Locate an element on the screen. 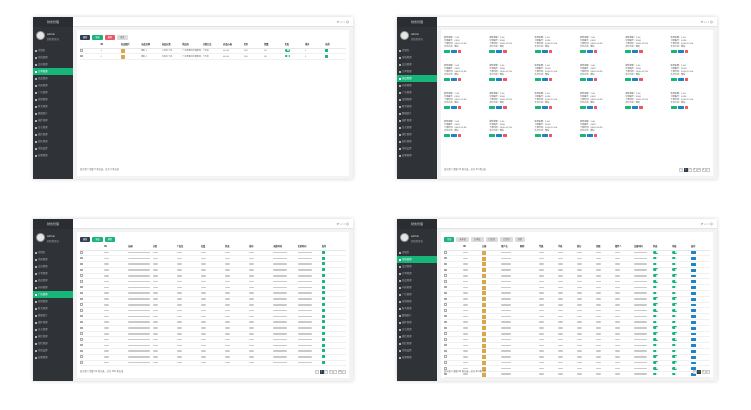 This screenshot has height=410, width=751. pagination: <1 2 > is located at coordinates (701, 372).